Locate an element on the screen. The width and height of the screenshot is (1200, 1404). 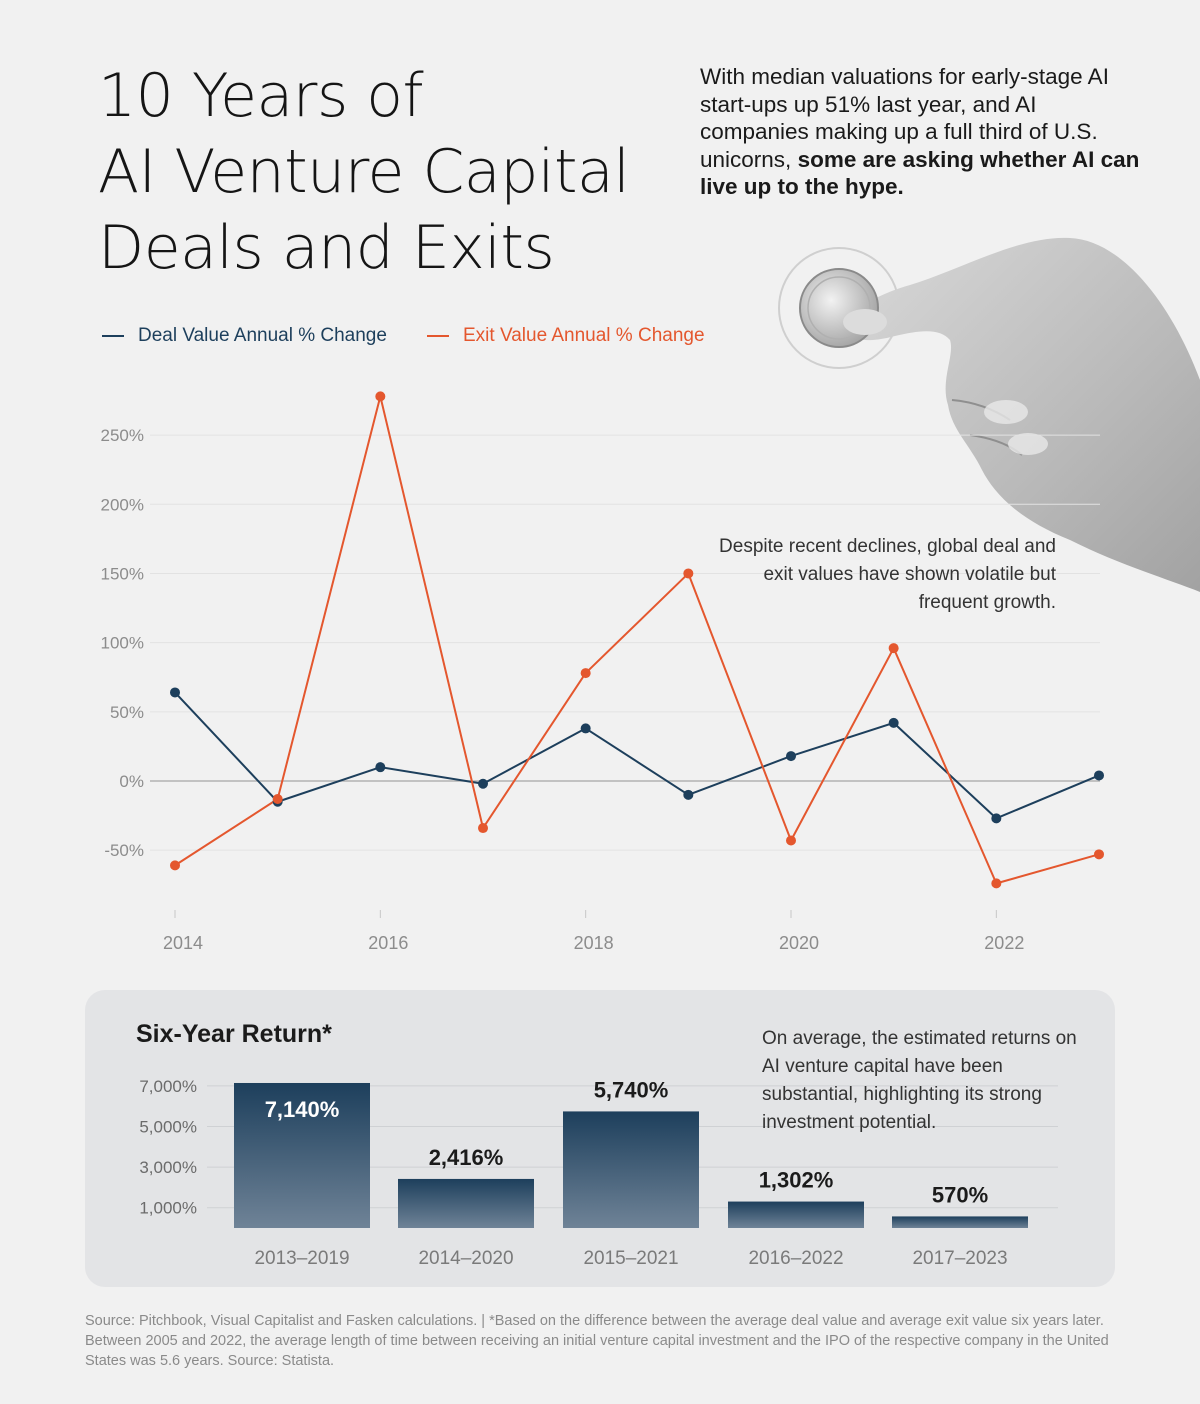
x-tick-label: 2020 is located at coordinates (799, 943).